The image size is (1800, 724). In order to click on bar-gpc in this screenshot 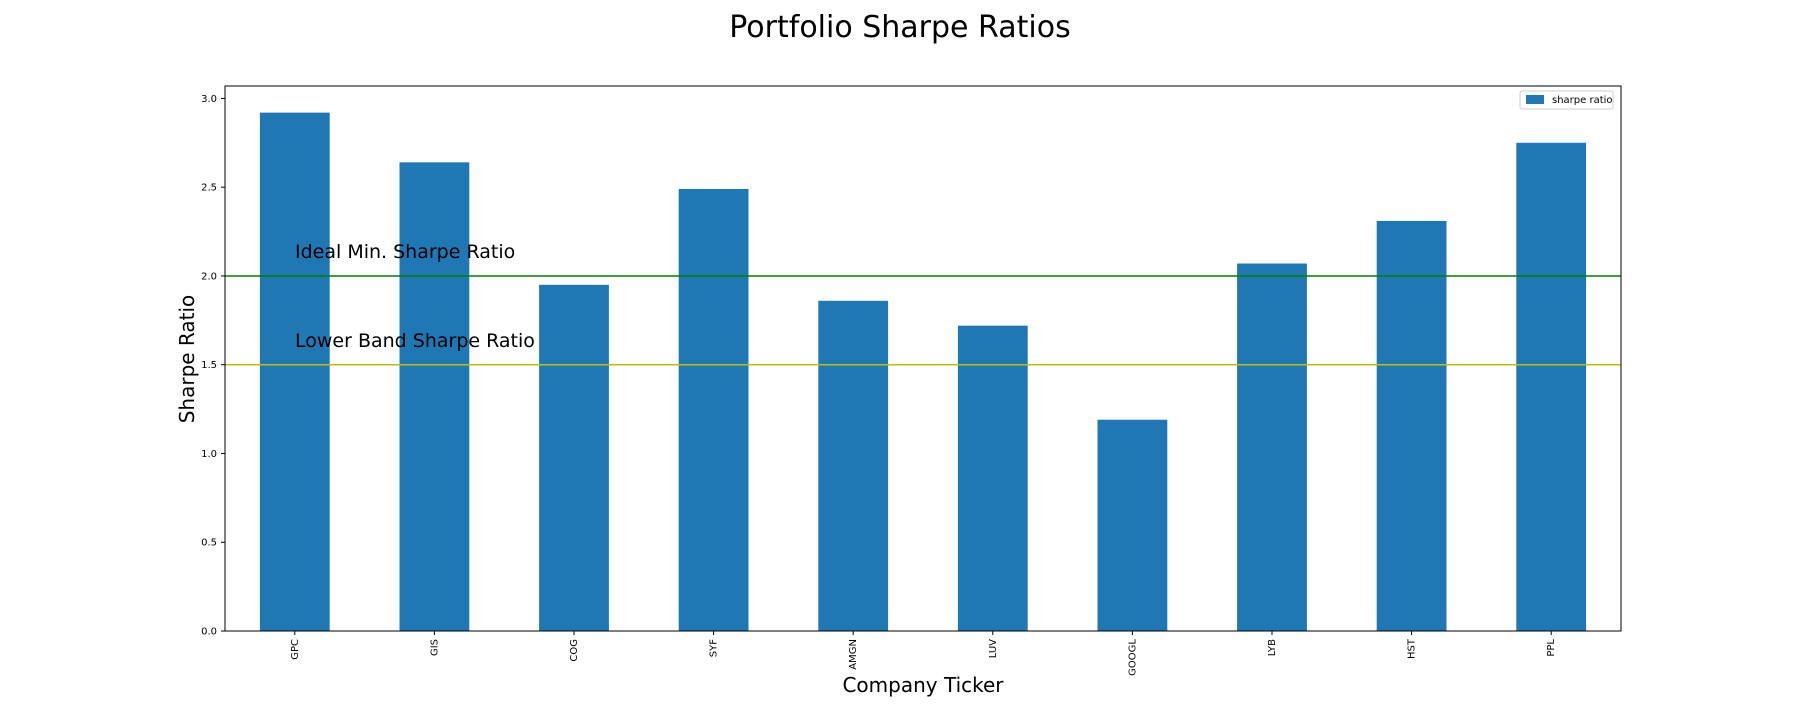, I will do `click(294, 371)`.